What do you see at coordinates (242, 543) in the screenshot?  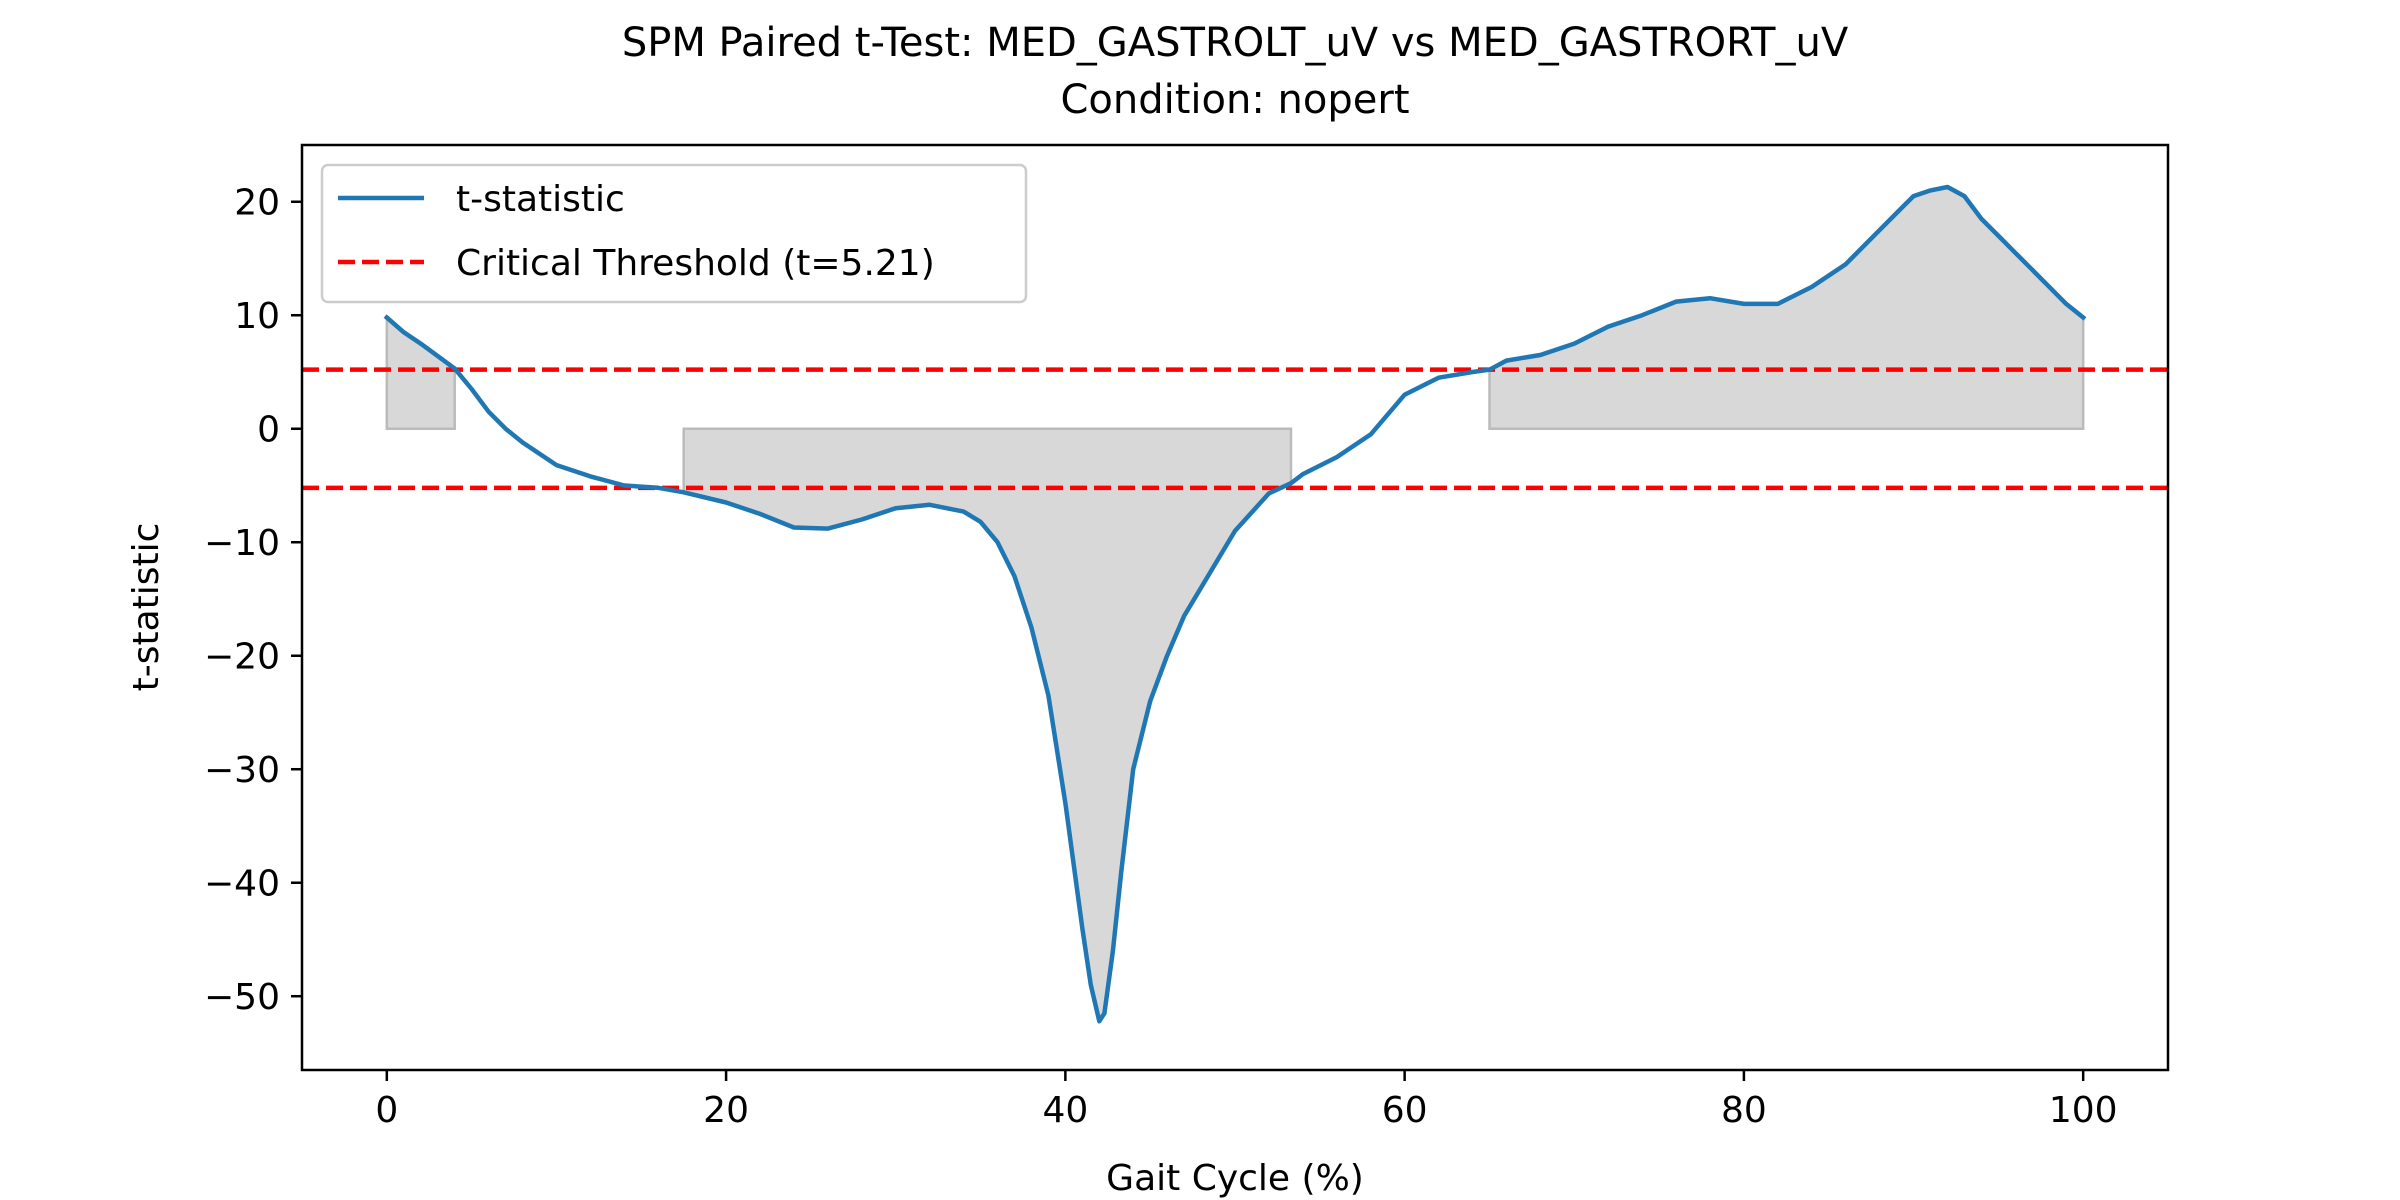 I see `y-tick-label: −10` at bounding box center [242, 543].